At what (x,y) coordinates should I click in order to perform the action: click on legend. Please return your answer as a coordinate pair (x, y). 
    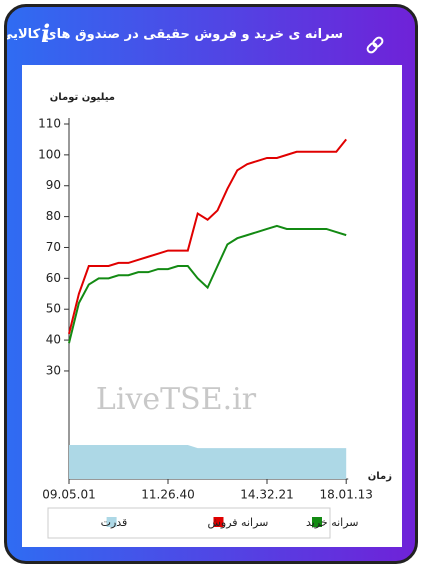
    Looking at the image, I should click on (189, 523).